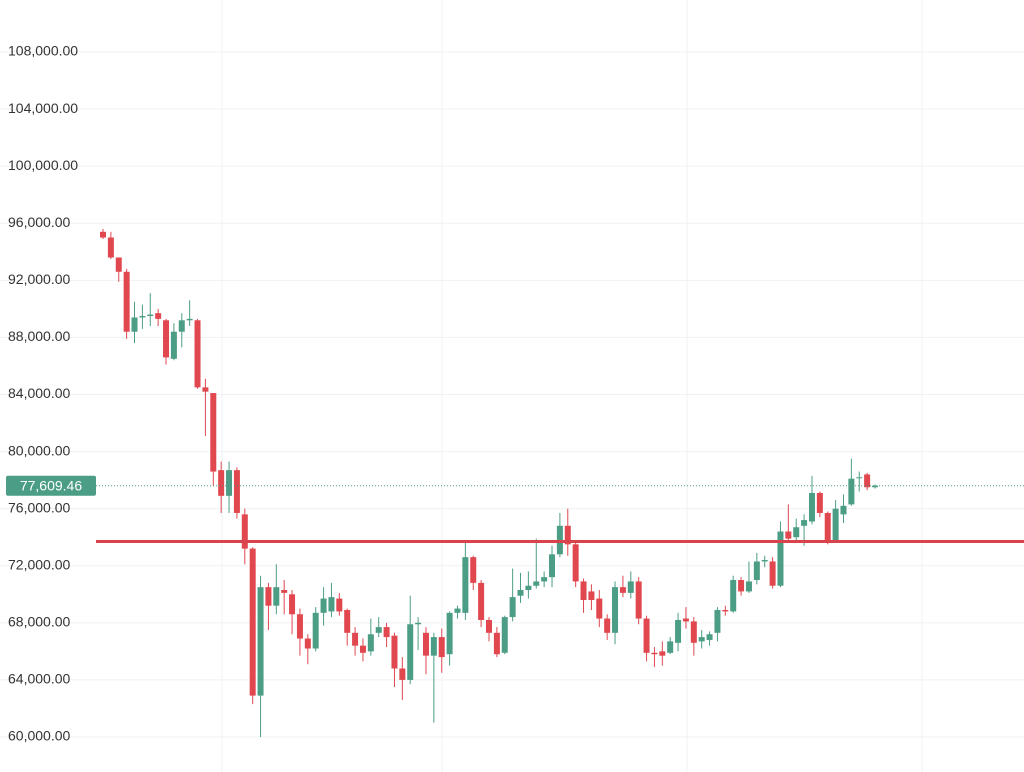 This screenshot has height=772, width=1024. Describe the element at coordinates (39, 622) in the screenshot. I see `y-tick-label: 68,000.00` at that location.